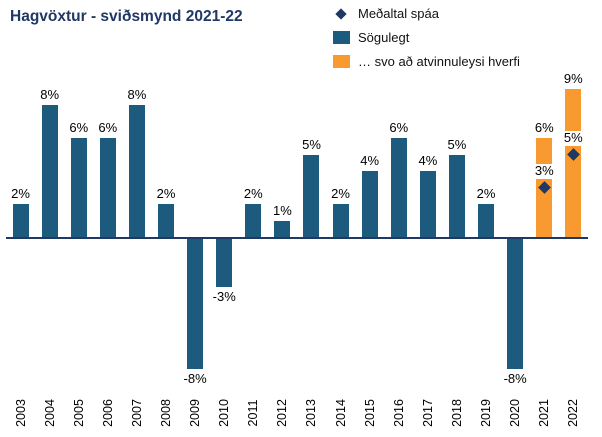 The height and width of the screenshot is (437, 602). I want to click on x-tick-label: 2018, so click(456, 413).